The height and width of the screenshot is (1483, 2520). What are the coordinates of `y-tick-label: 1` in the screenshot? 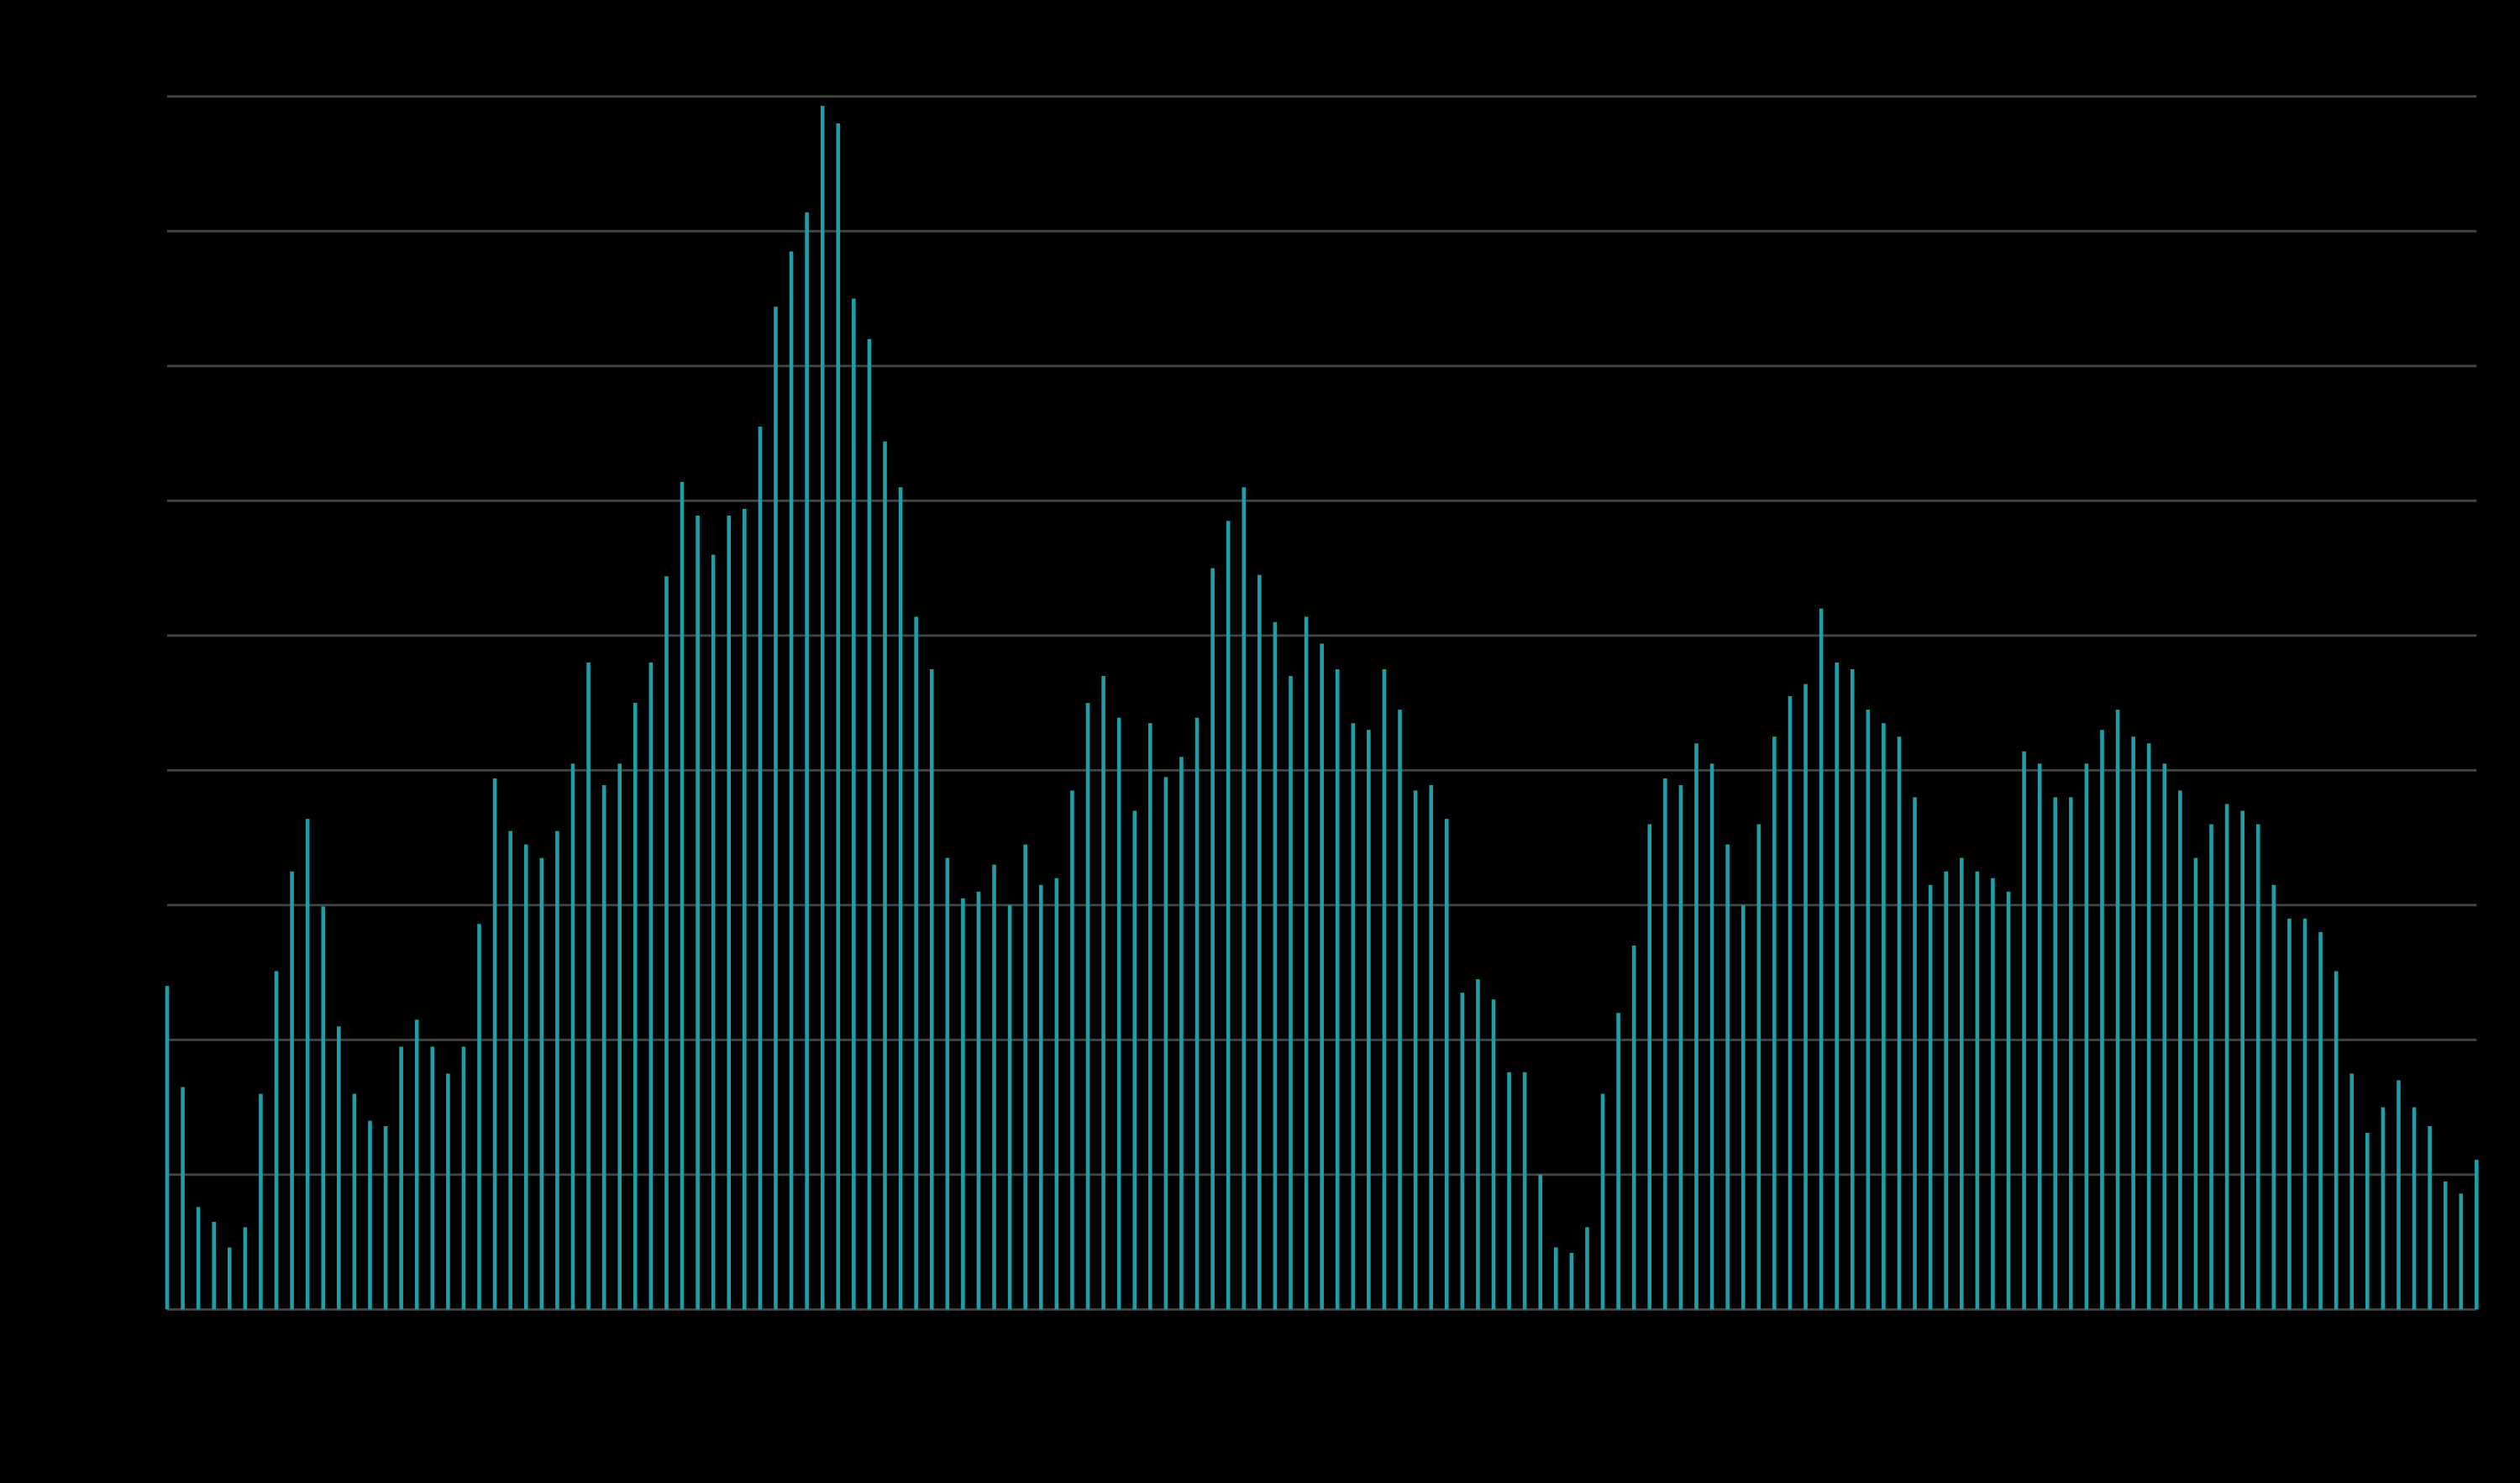 It's located at (142, 1173).